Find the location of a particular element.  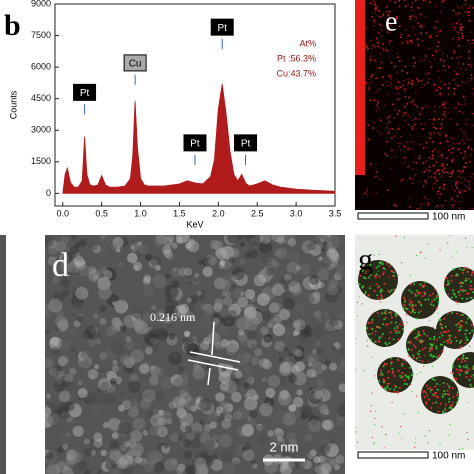

panel-label: e is located at coordinates (391, 21).